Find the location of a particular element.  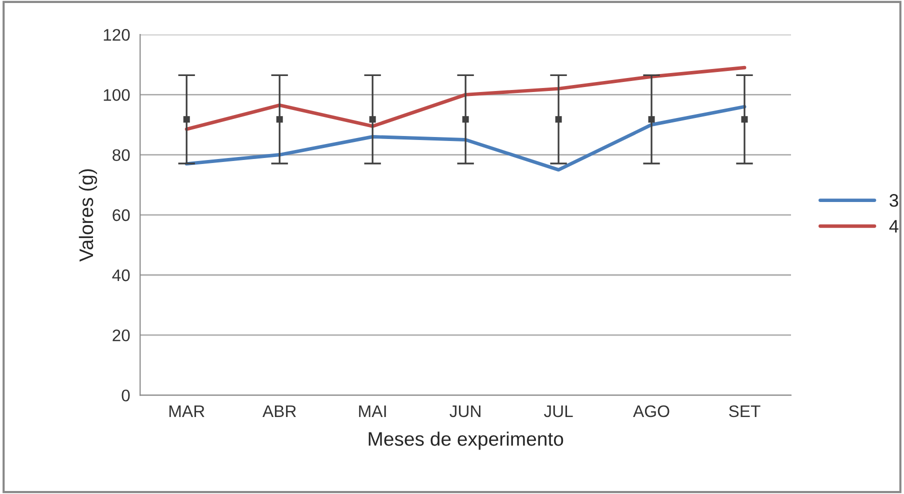

y-tick-label: 20 is located at coordinates (121, 336).